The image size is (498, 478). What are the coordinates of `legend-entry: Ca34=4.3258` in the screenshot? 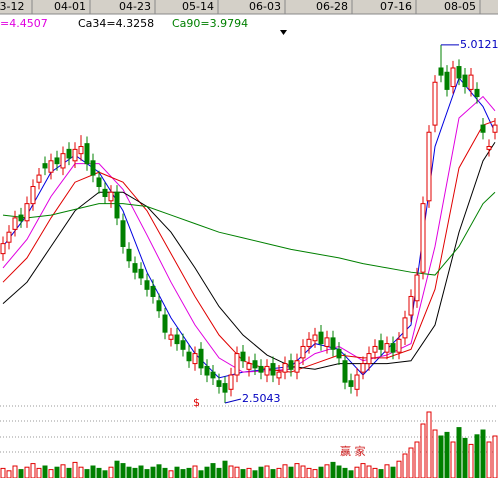 It's located at (116, 23).